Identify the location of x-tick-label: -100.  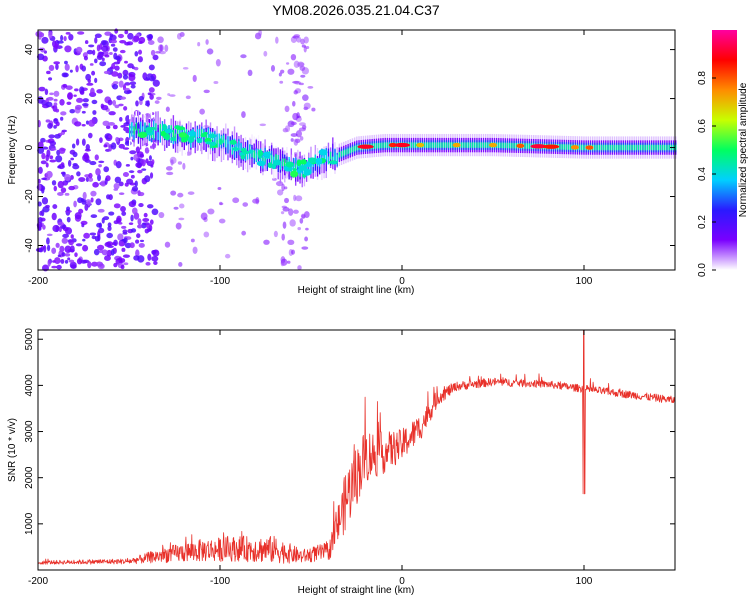
(220, 281).